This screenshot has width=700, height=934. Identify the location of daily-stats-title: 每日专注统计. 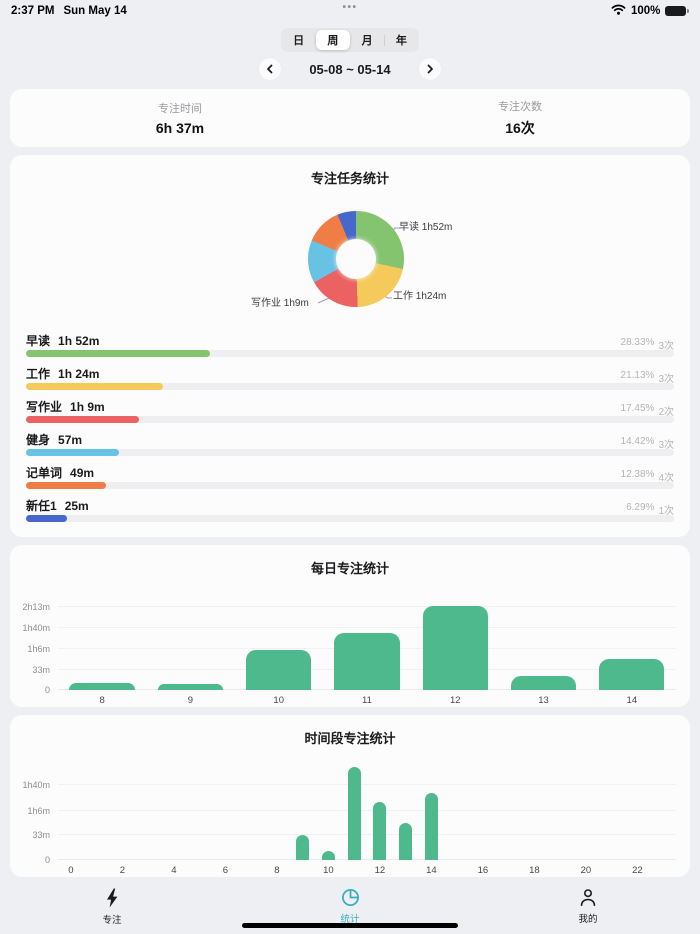
(349, 568).